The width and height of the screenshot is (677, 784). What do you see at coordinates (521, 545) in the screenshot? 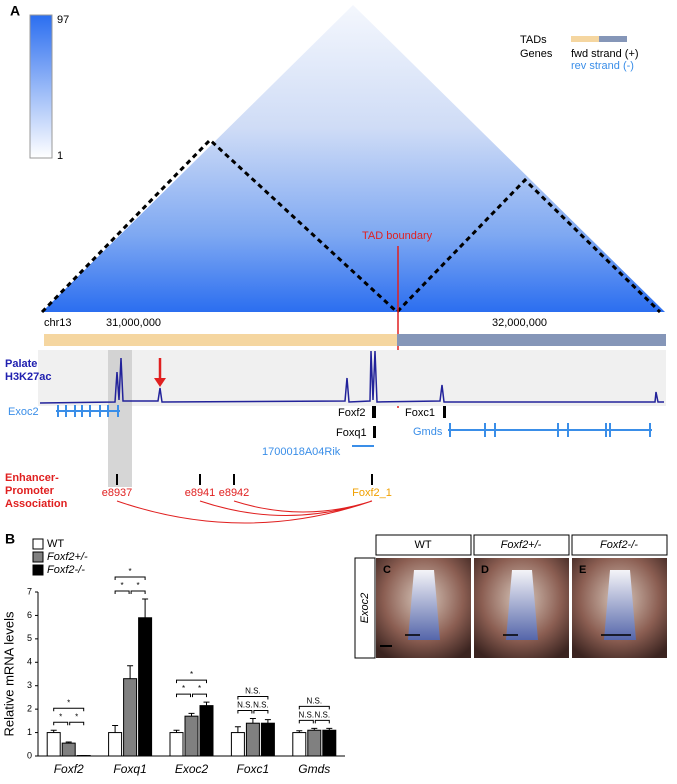
I see `genotype: Foxf2+/-` at bounding box center [521, 545].